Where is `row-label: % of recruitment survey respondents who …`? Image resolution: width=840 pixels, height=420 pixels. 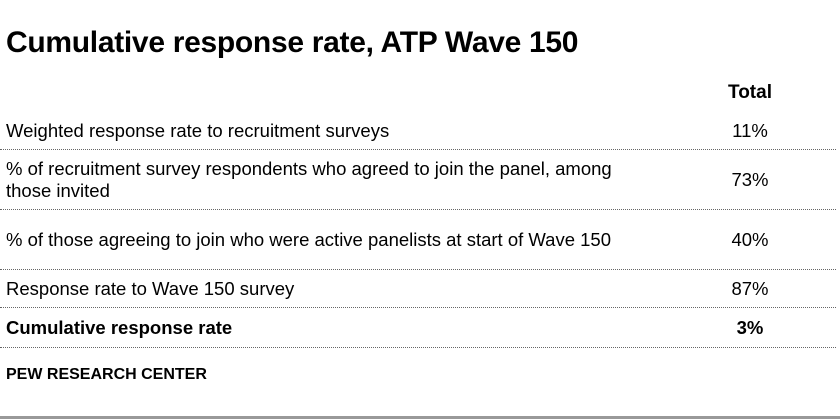
row-label: % of recruitment survey respondents who … is located at coordinates (309, 179).